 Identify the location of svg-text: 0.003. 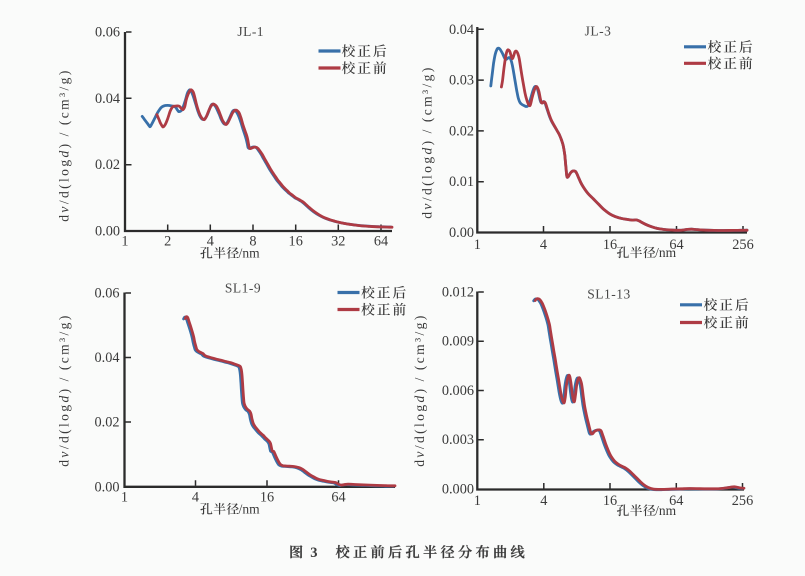
(458, 440).